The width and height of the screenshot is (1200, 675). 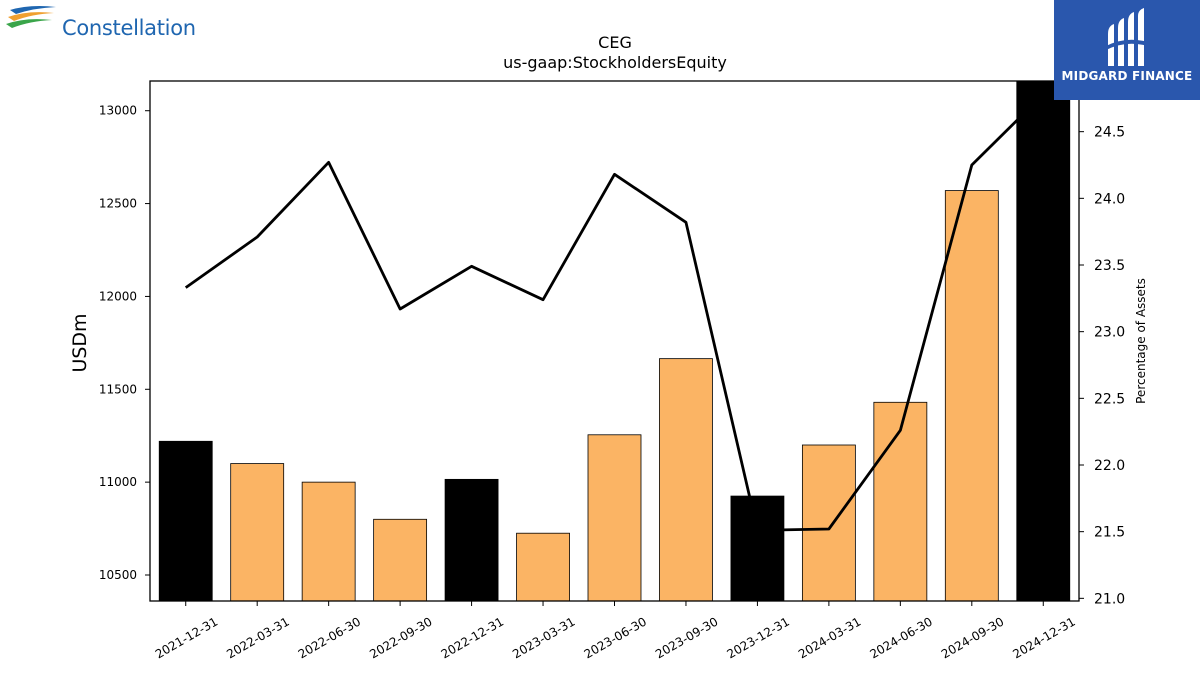 I want to click on y2-tick-label: 23.5, so click(x=1109, y=266).